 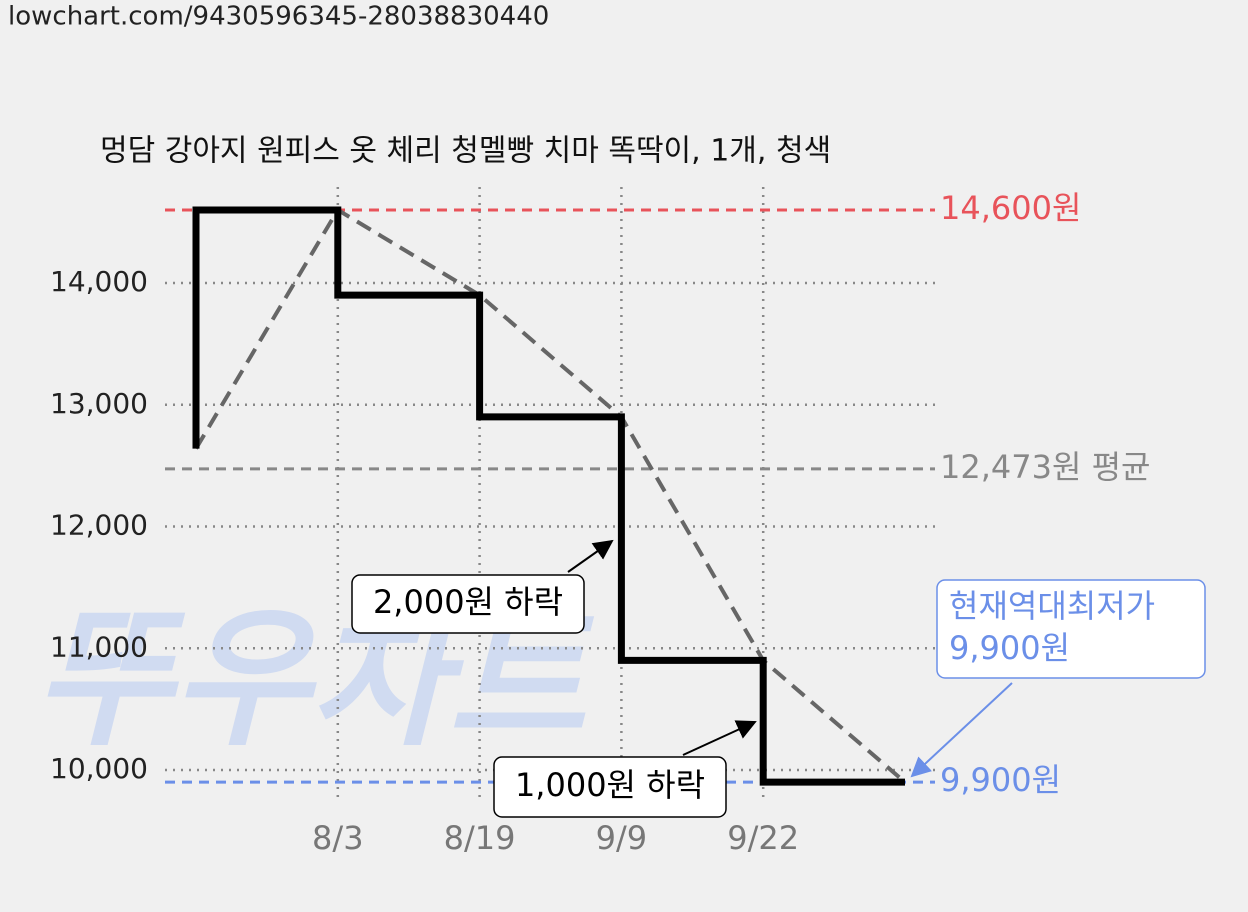 I want to click on annotation-text: 2,000원 하락, so click(x=468, y=602).